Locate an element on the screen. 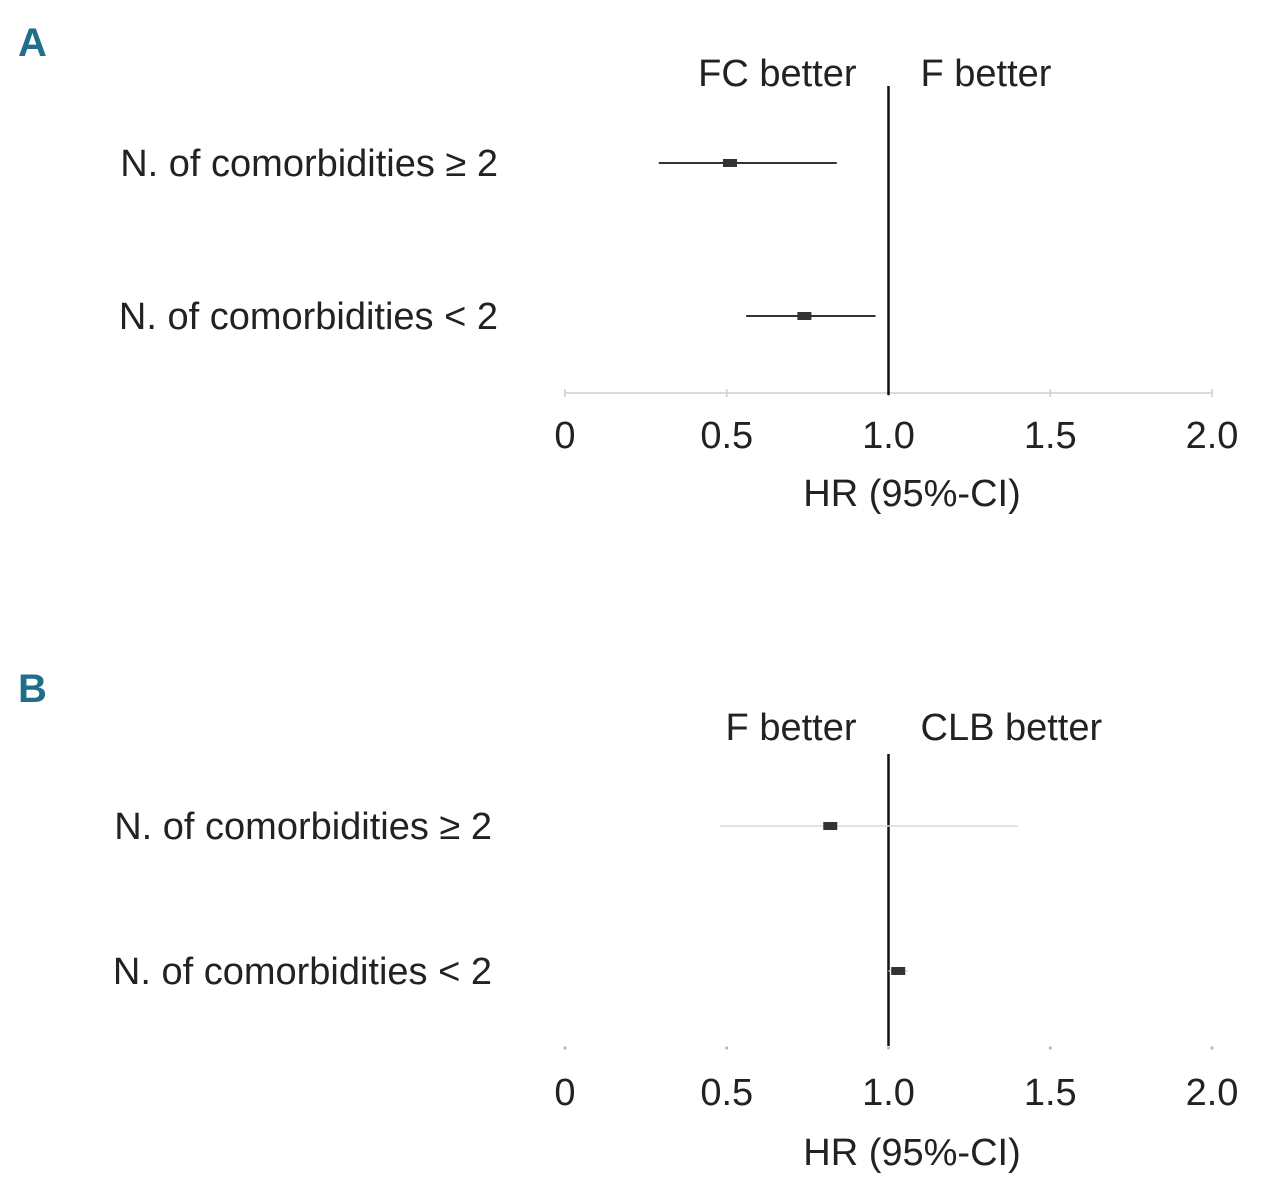  panel-b-row-label: N. of comorbidities < 2 is located at coordinates (302, 972).